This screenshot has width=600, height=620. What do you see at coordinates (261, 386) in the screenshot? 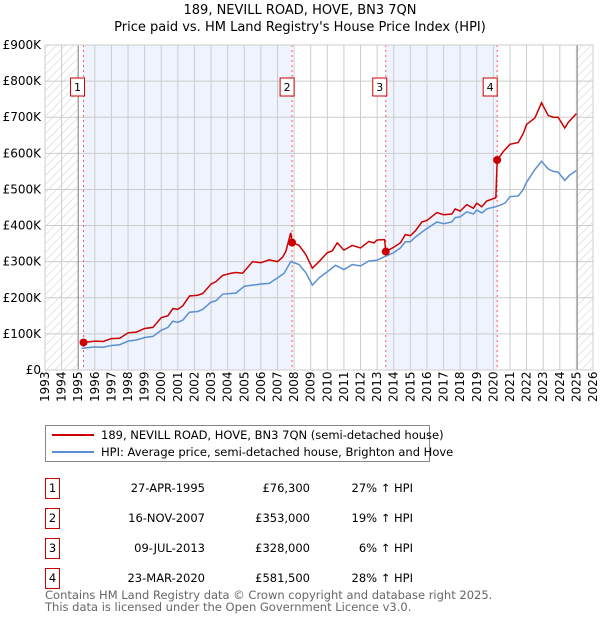
I see `x-tick-label: 2006` at bounding box center [261, 386].